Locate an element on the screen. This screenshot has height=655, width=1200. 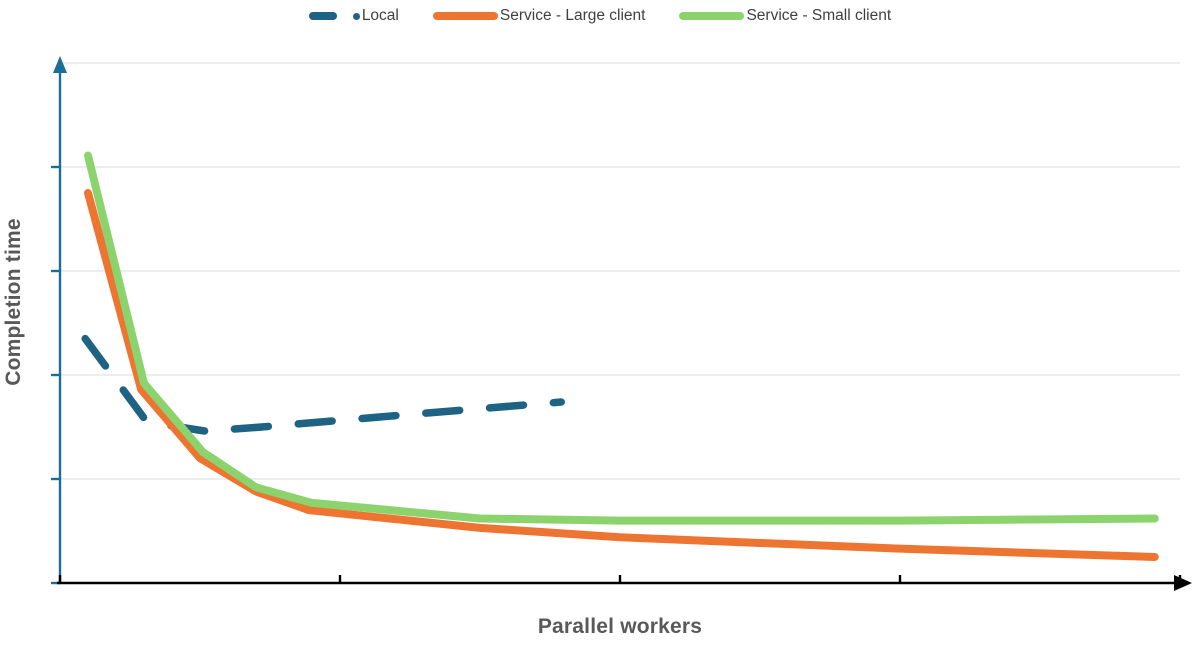
legend-label: Service - Large client is located at coordinates (572, 15).